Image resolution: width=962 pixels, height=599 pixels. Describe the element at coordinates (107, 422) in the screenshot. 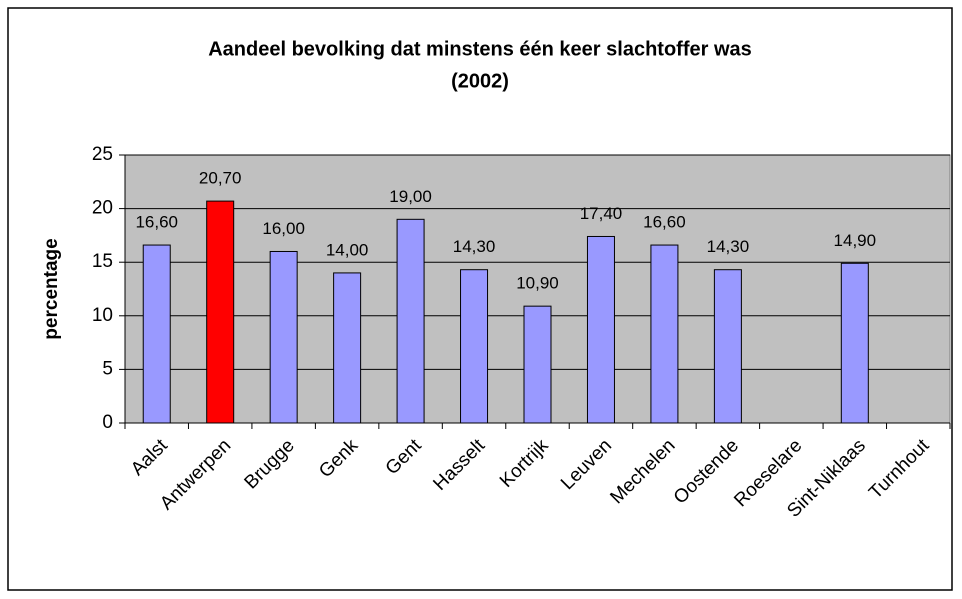

I see `y-tick-label: 0` at that location.